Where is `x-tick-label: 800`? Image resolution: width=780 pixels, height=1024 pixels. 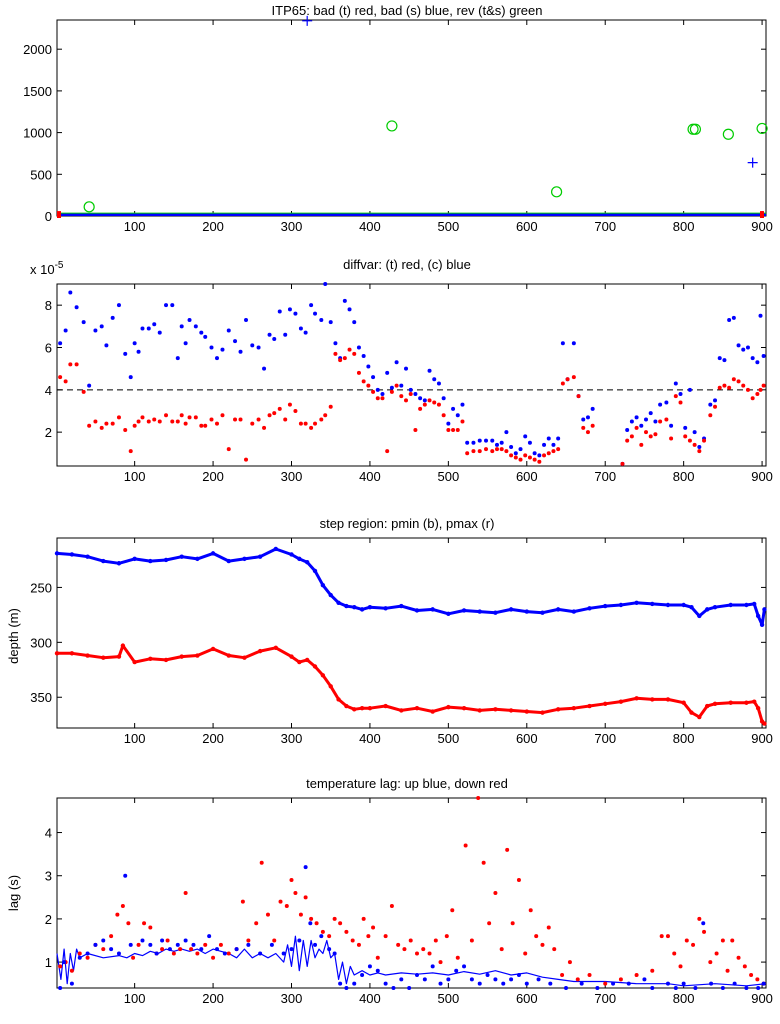 x-tick-label: 800 is located at coordinates (684, 226).